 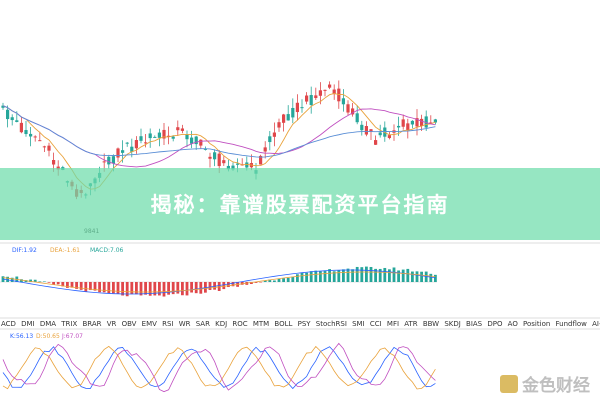 What do you see at coordinates (474, 324) in the screenshot?
I see `indicator-tab: BIAS` at bounding box center [474, 324].